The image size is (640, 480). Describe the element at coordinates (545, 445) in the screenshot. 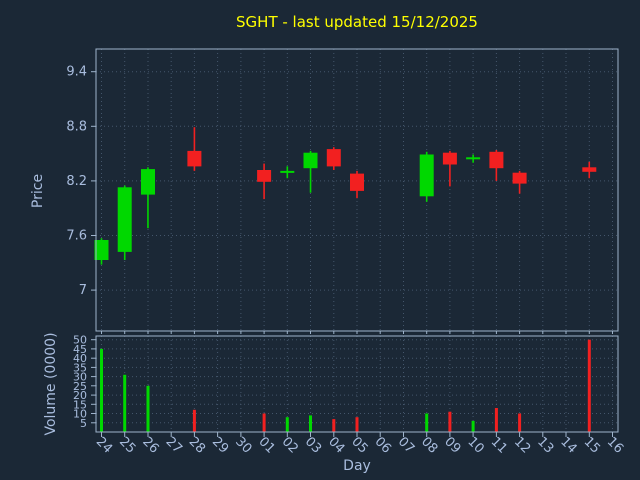

I see `svg-text: 13` at that location.